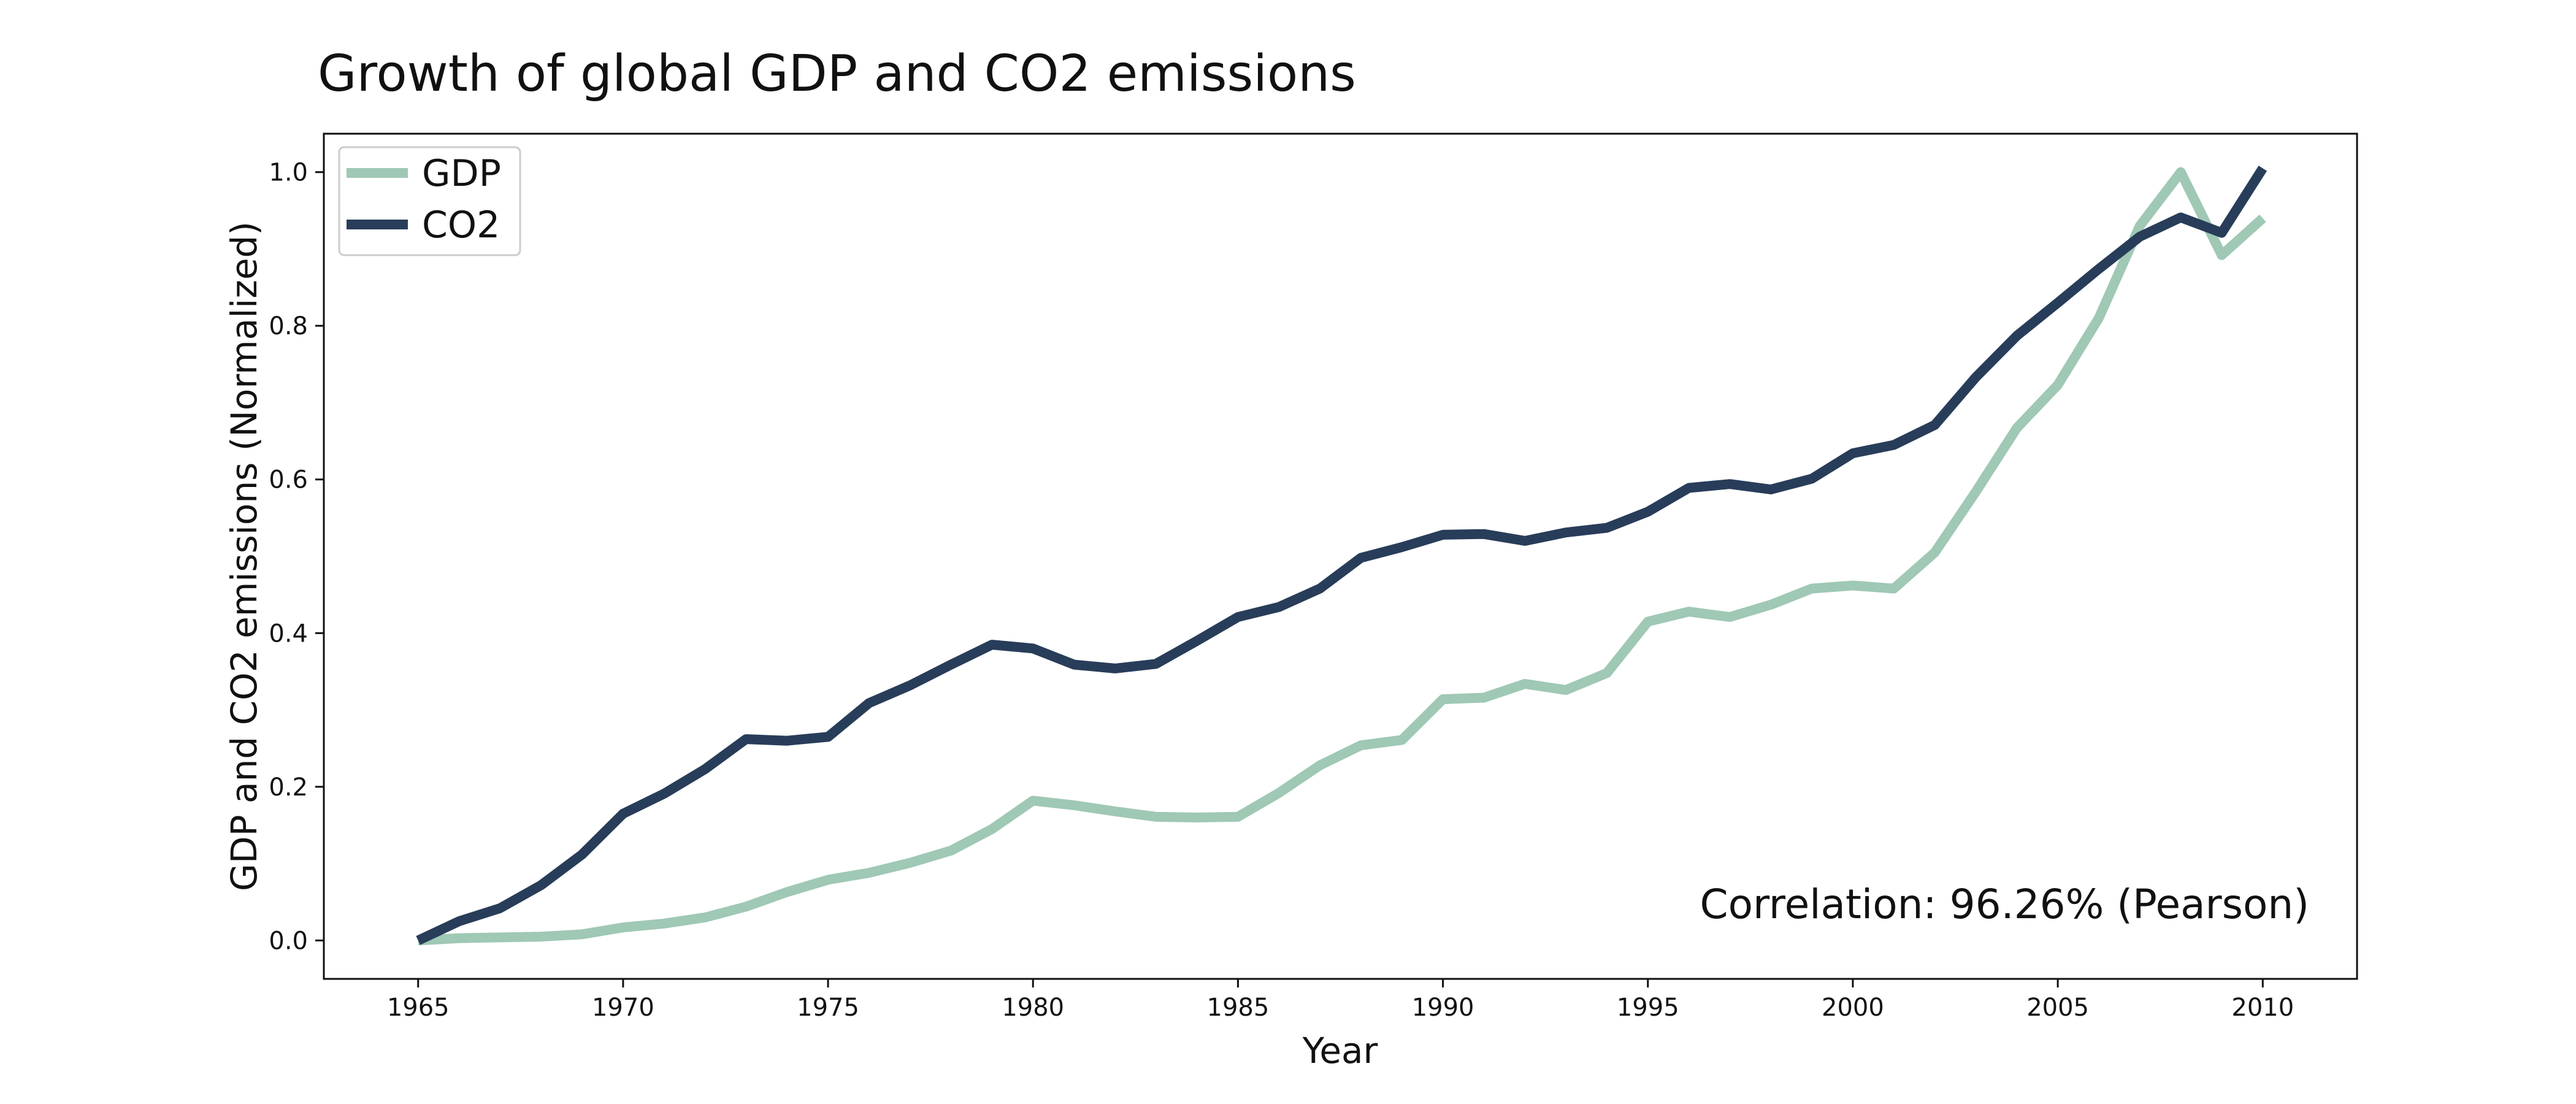  What do you see at coordinates (288, 941) in the screenshot?
I see `y-tick-label: 0.0` at bounding box center [288, 941].